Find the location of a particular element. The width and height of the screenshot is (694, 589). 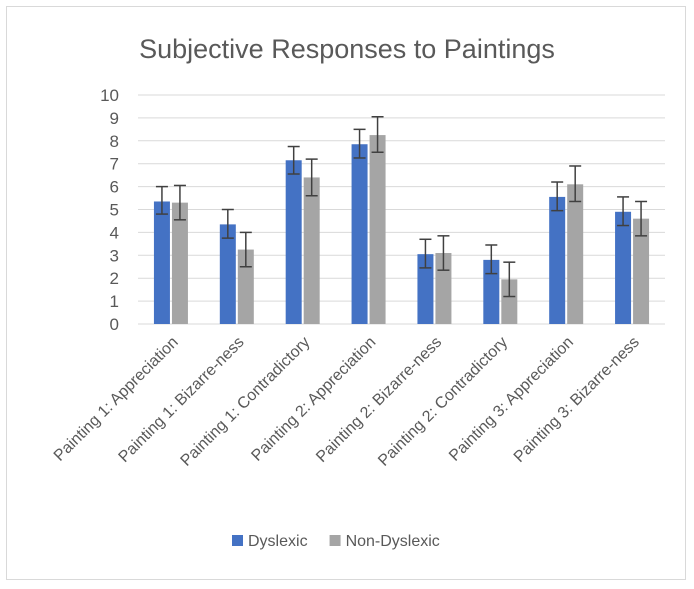

legend-swatch-non-dyslexic is located at coordinates (335, 540).